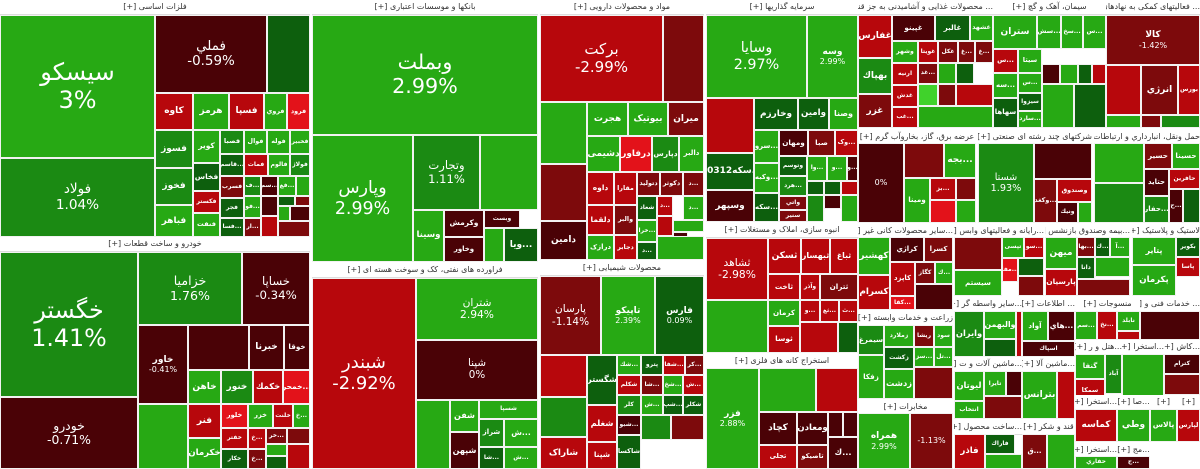  Describe the element at coordinates (600, 188) in the screenshot. I see `stock-tile: داوه` at that location.